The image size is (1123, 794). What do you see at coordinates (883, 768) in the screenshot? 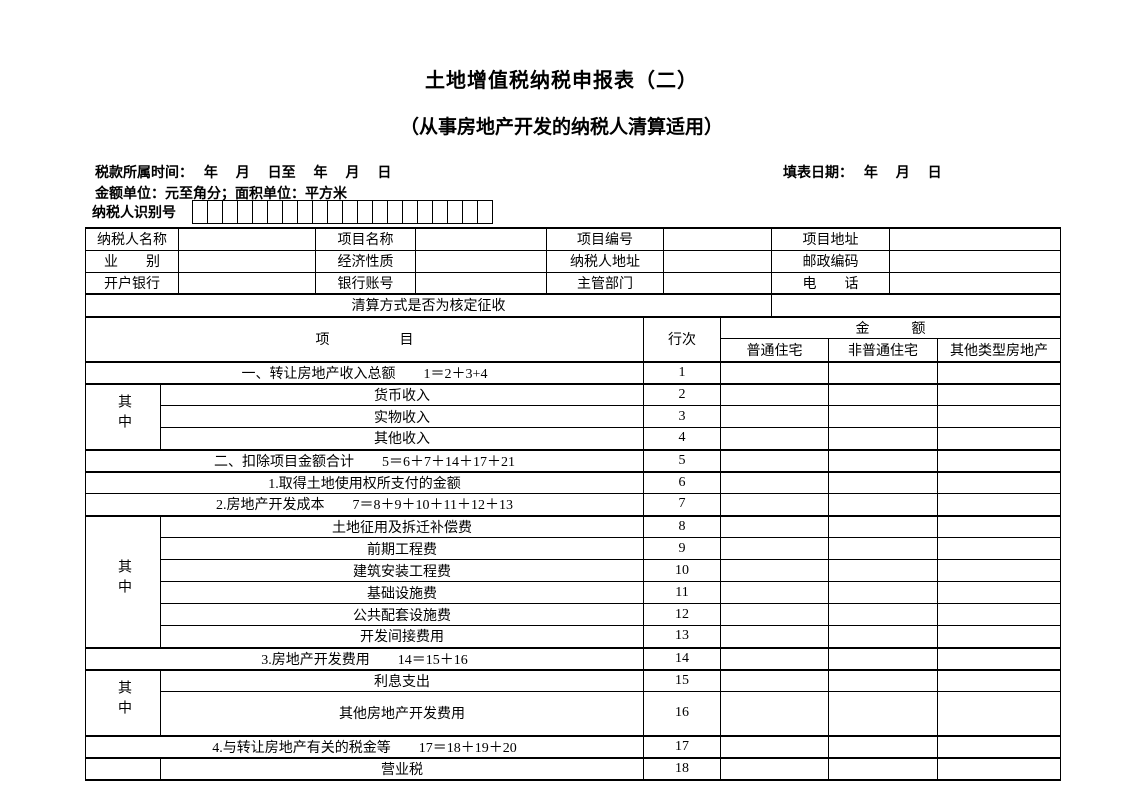
I see `row-18-amount-nonordinary` at bounding box center [883, 768].